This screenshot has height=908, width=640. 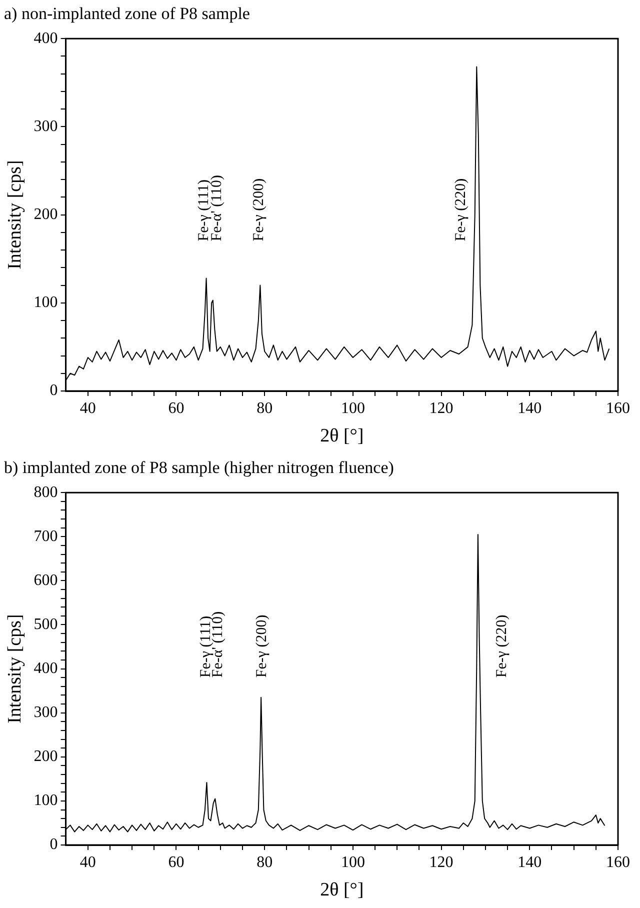 What do you see at coordinates (199, 468) in the screenshot?
I see `chart-title: b) implanted zone of P8 sample (higher nitrogen fluence)` at bounding box center [199, 468].